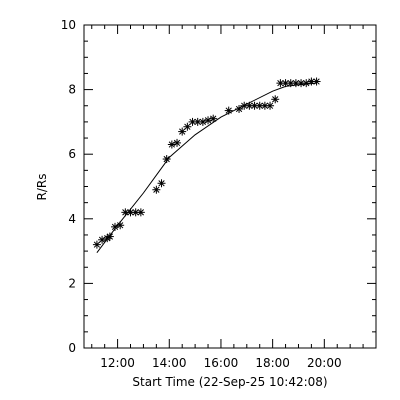  I want to click on x-tick-label: 20:00, so click(324, 363).